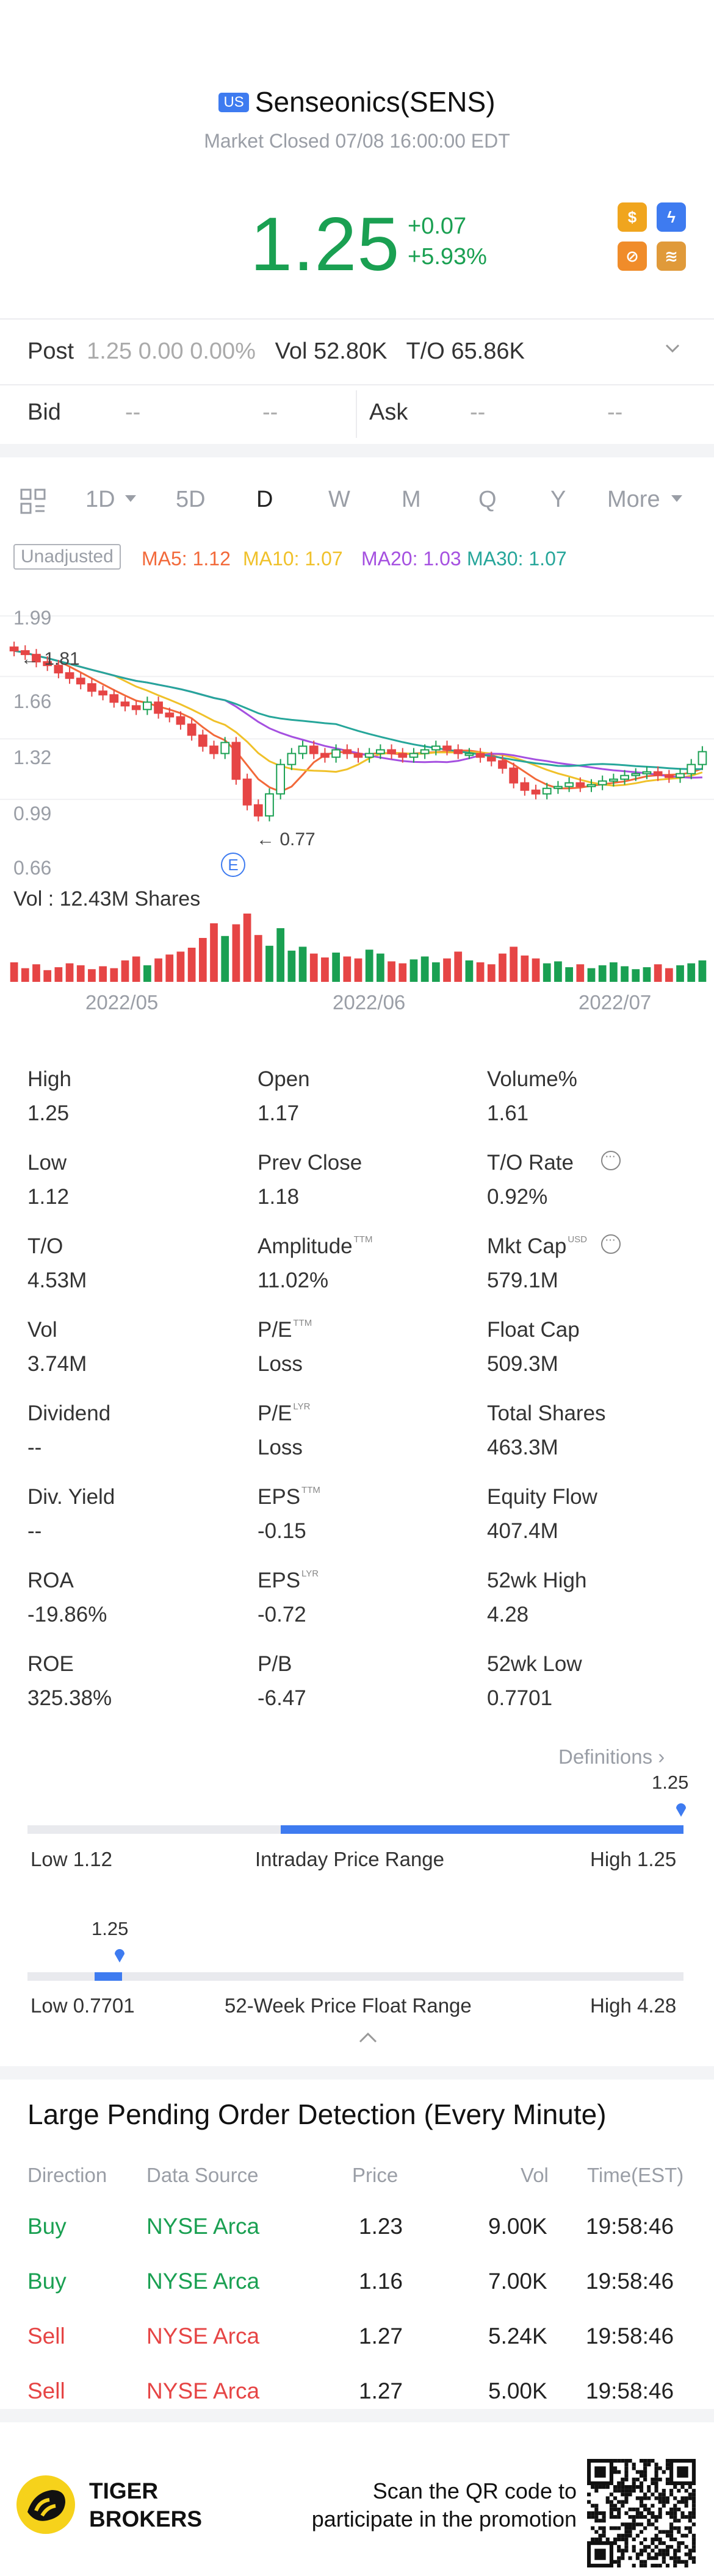 Image resolution: width=714 pixels, height=2576 pixels. Describe the element at coordinates (50, 1664) in the screenshot. I see `stat-label: ROE` at that location.